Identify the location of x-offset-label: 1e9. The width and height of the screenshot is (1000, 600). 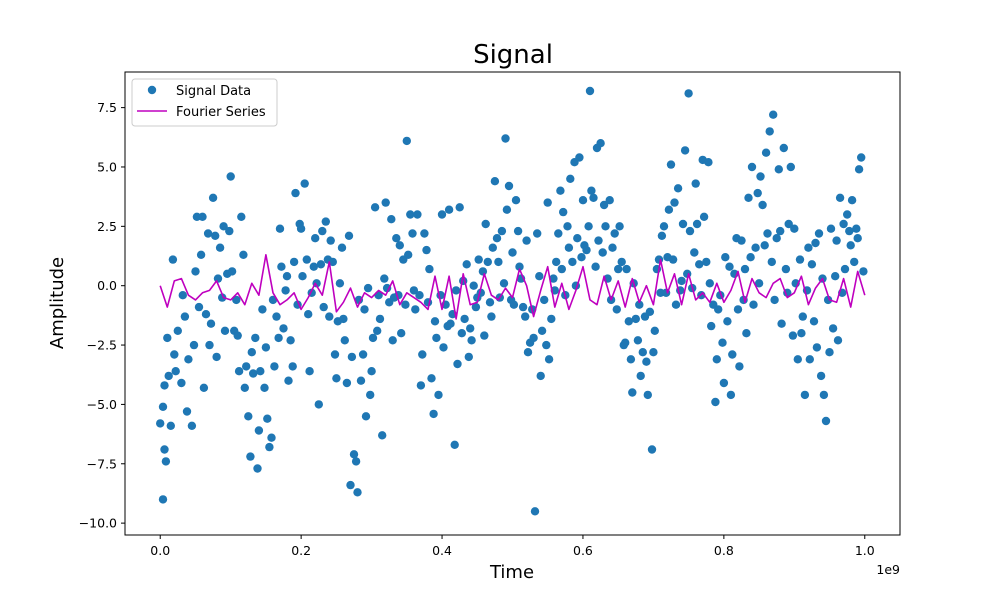
(888, 569).